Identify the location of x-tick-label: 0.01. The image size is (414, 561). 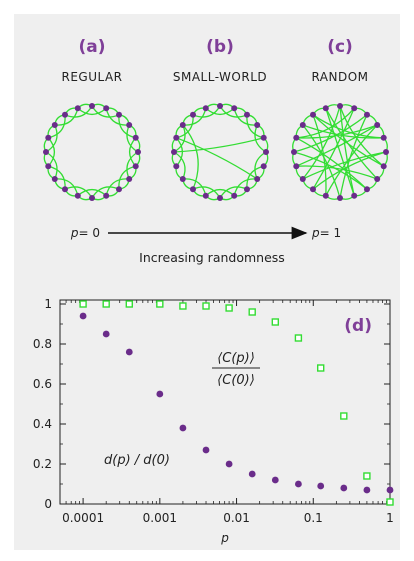
(236, 518).